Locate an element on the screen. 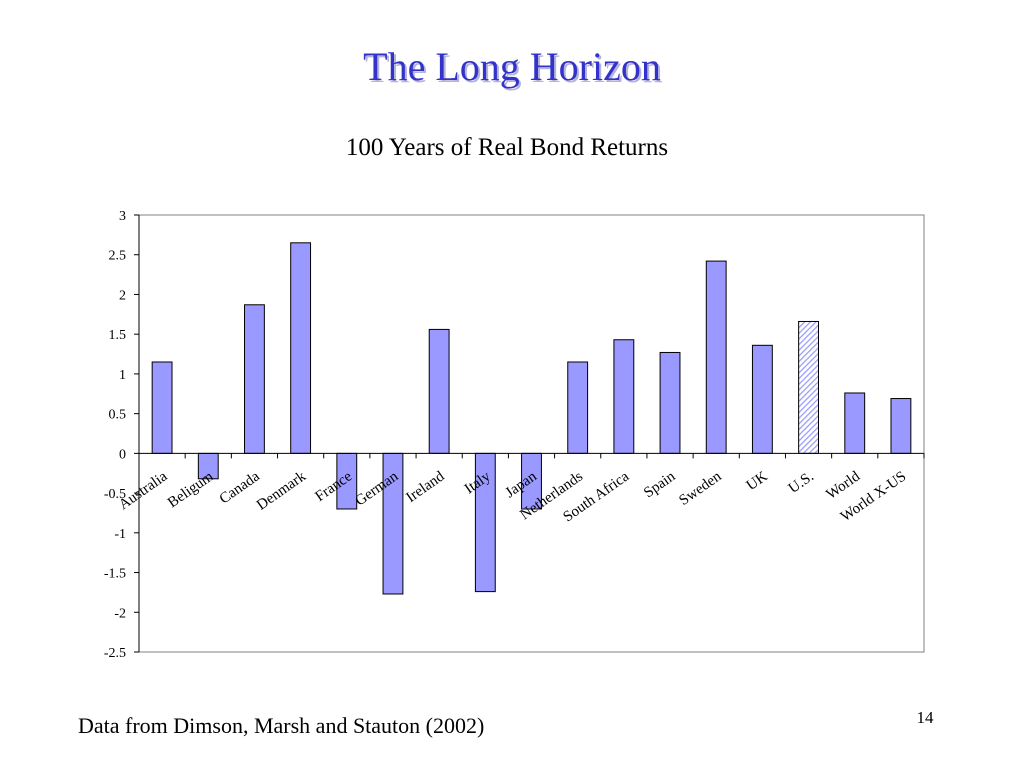 Image resolution: width=1024 pixels, height=768 pixels. y-tick-label: -1.5 is located at coordinates (115, 574).